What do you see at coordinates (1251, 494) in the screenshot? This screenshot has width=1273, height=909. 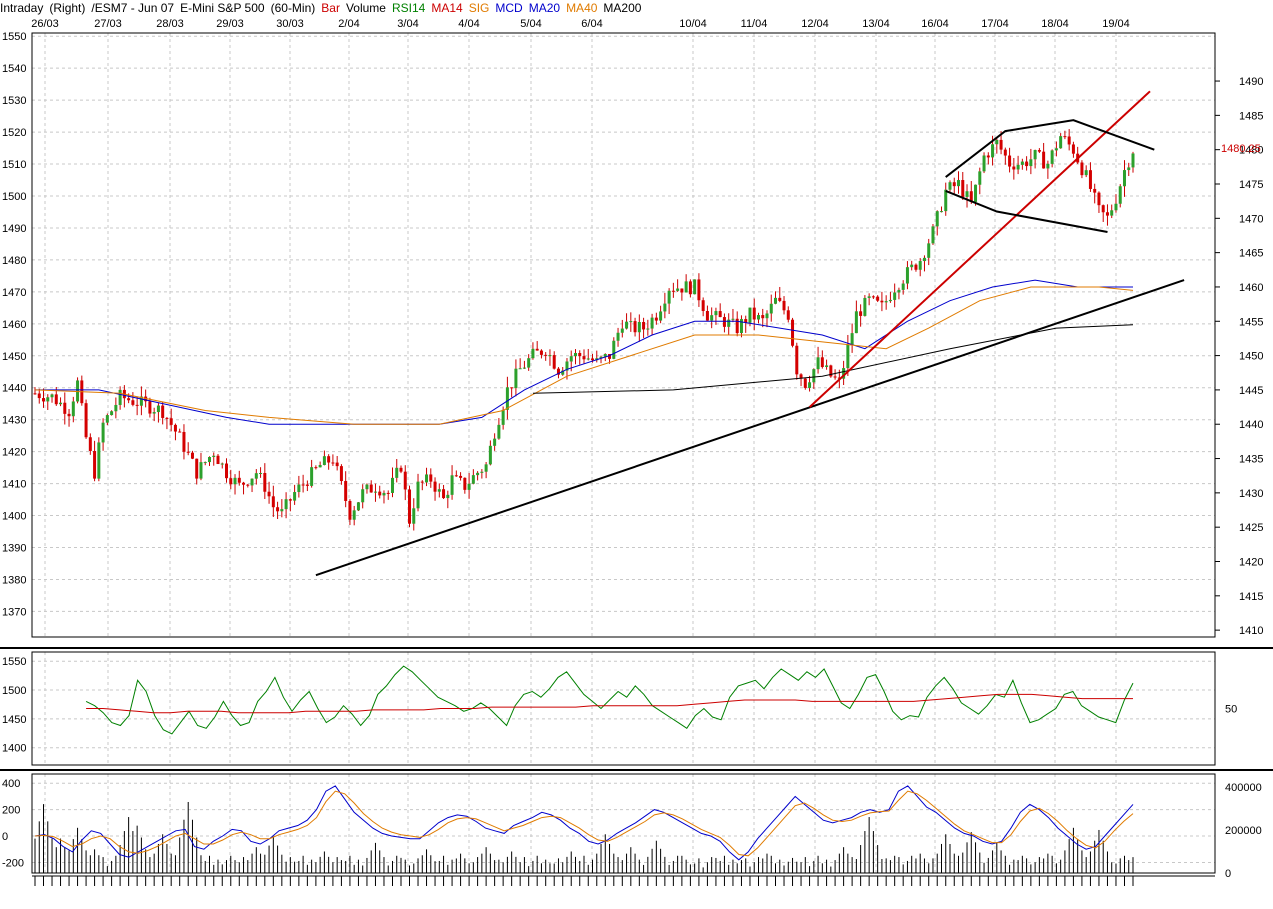 I see `y-tick-label: 1430` at bounding box center [1251, 494].